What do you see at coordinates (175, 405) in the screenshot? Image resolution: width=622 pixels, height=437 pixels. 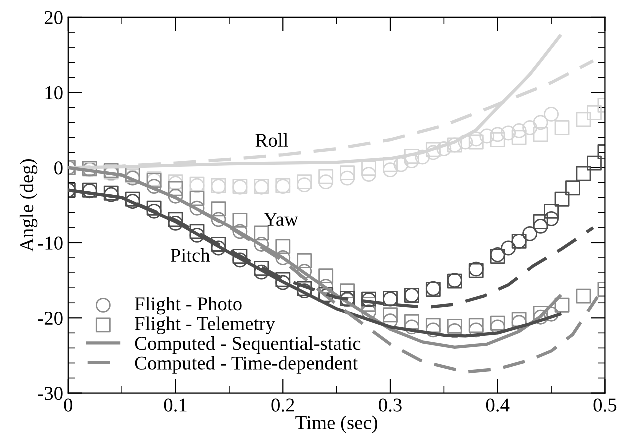 I see `x-tick-label: 0.1` at bounding box center [175, 405].